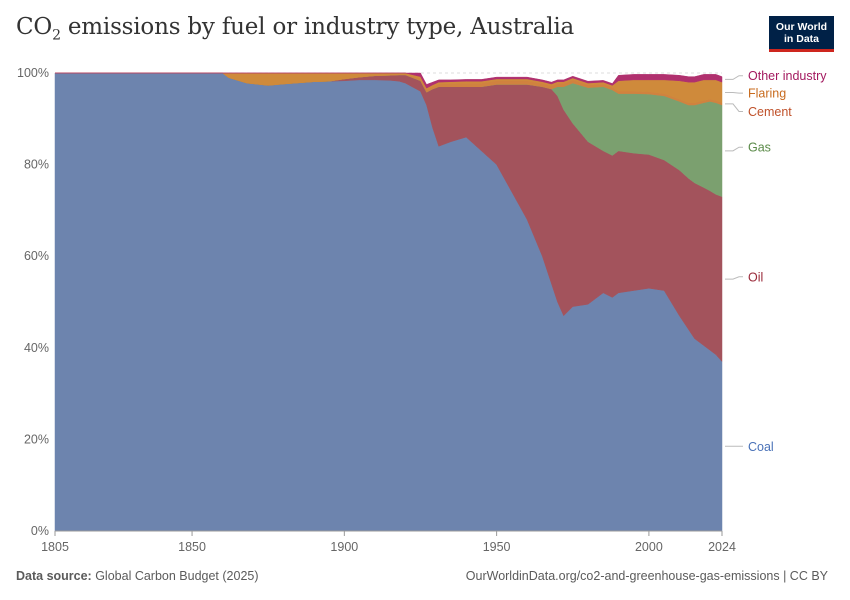  I want to click on data-source-label: Data source:, so click(54, 576).